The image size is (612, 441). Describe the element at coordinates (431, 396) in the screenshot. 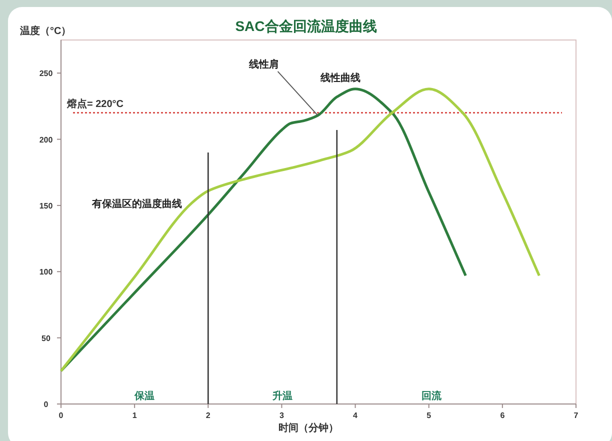

I see `annotation: 回流` at that location.